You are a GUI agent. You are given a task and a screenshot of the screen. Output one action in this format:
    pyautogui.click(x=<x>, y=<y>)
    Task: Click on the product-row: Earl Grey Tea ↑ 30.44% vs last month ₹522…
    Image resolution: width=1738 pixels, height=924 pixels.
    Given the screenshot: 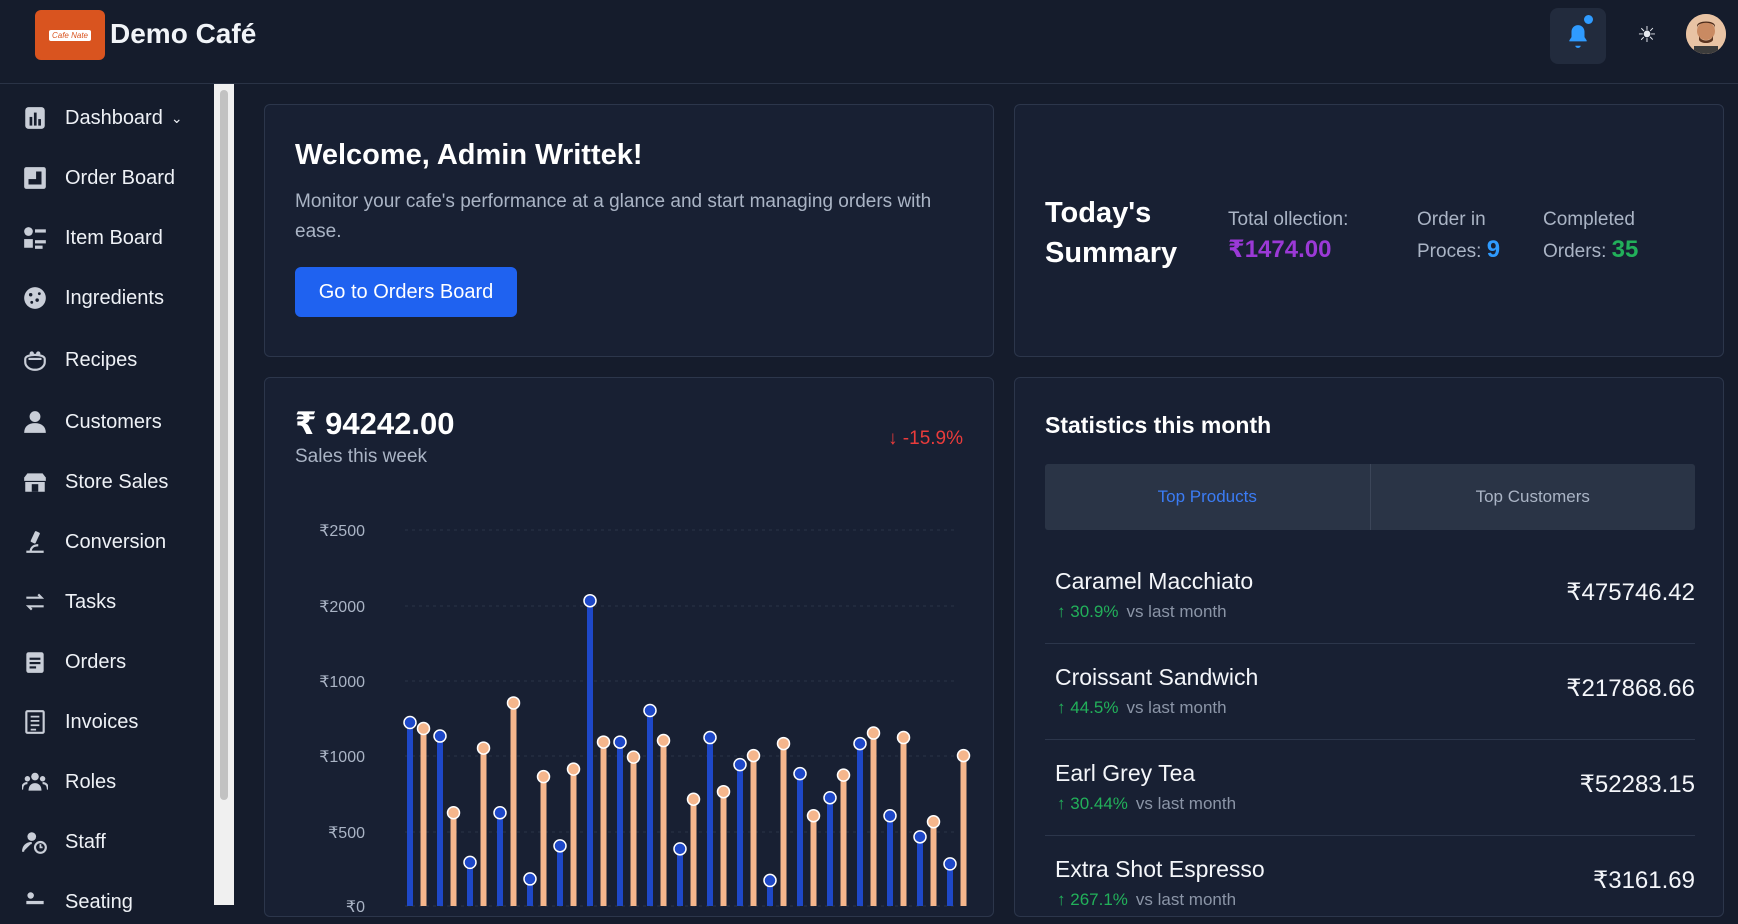 What is the action you would take?
    pyautogui.click(x=1370, y=788)
    